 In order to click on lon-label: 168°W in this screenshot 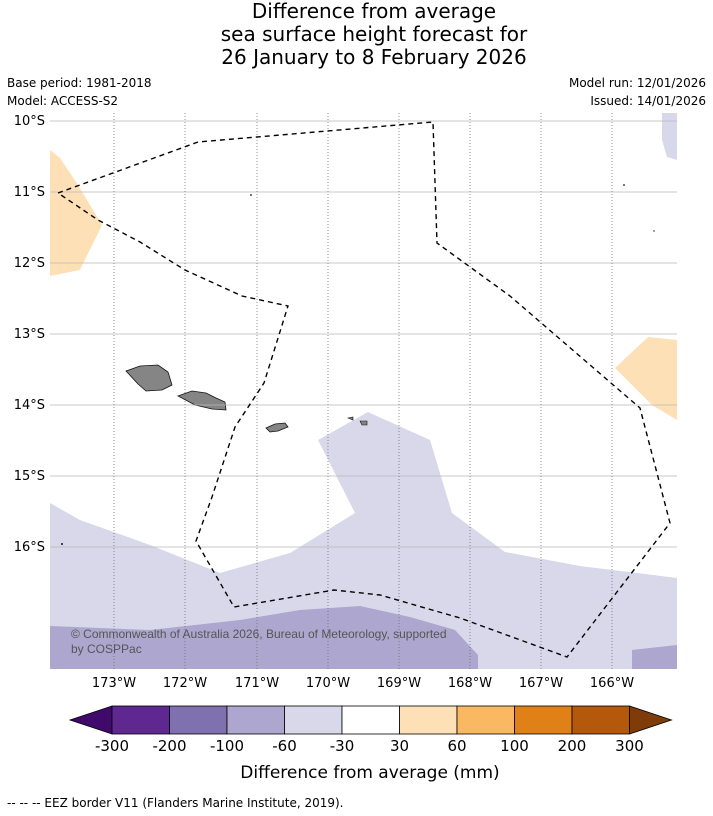, I will do `click(470, 683)`.